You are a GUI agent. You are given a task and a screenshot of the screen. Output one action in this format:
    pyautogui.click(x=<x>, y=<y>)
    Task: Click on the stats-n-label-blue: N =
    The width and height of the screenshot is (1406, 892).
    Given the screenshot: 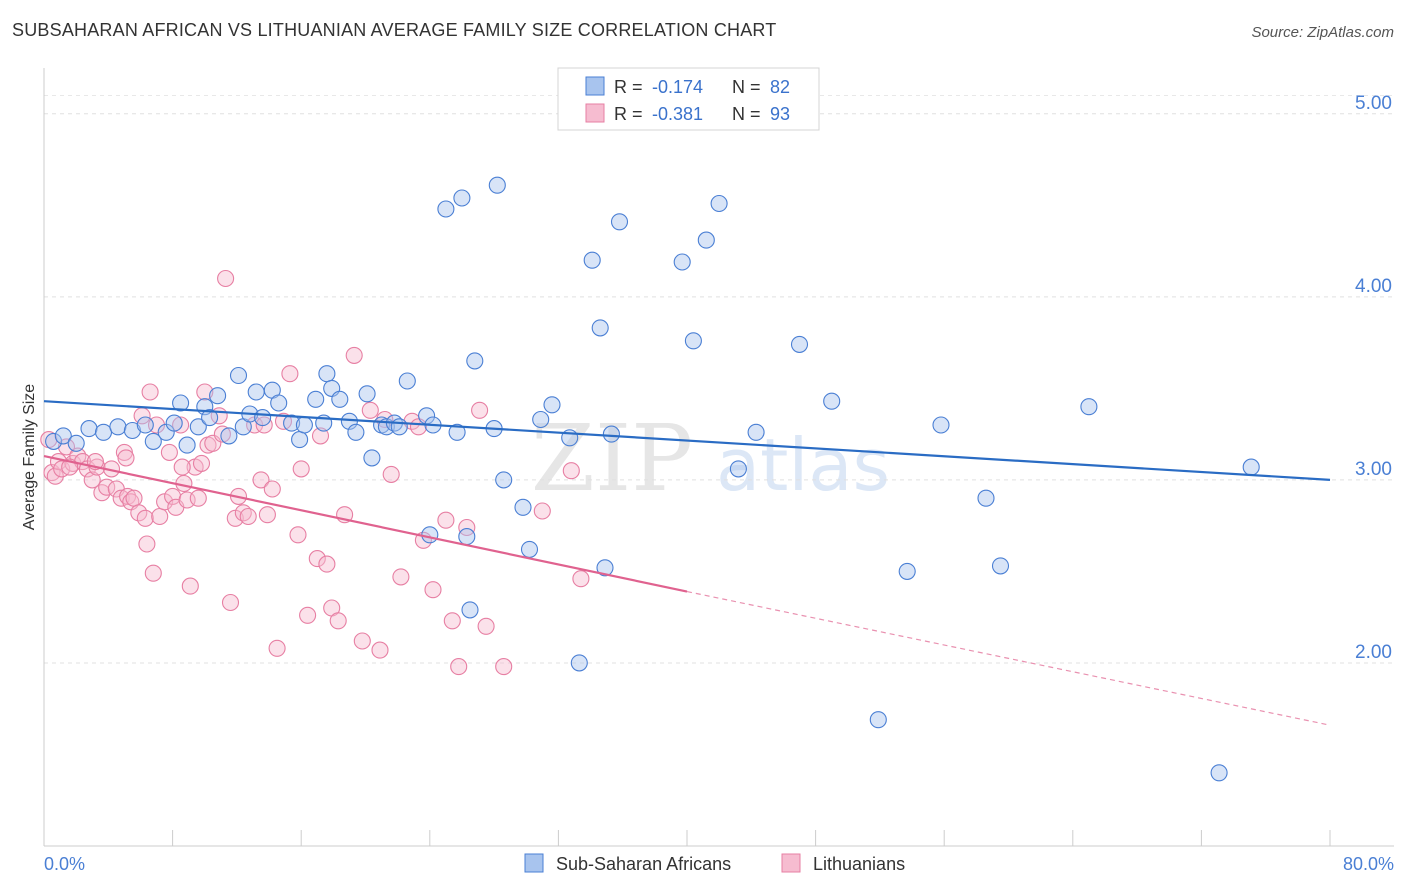 What is the action you would take?
    pyautogui.click(x=746, y=87)
    